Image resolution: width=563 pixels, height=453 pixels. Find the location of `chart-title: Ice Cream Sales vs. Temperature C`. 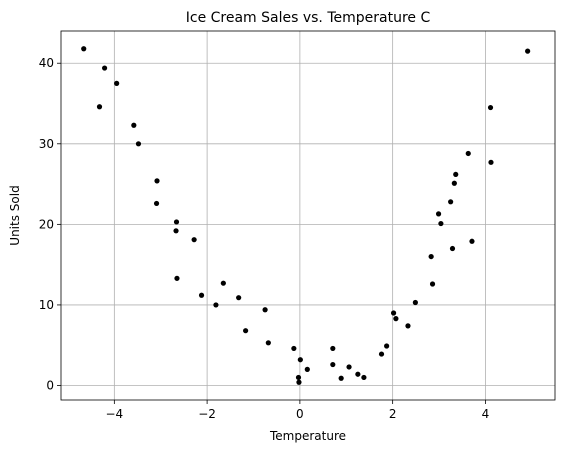

chart-title: Ice Cream Sales vs. Temperature C is located at coordinates (308, 18).